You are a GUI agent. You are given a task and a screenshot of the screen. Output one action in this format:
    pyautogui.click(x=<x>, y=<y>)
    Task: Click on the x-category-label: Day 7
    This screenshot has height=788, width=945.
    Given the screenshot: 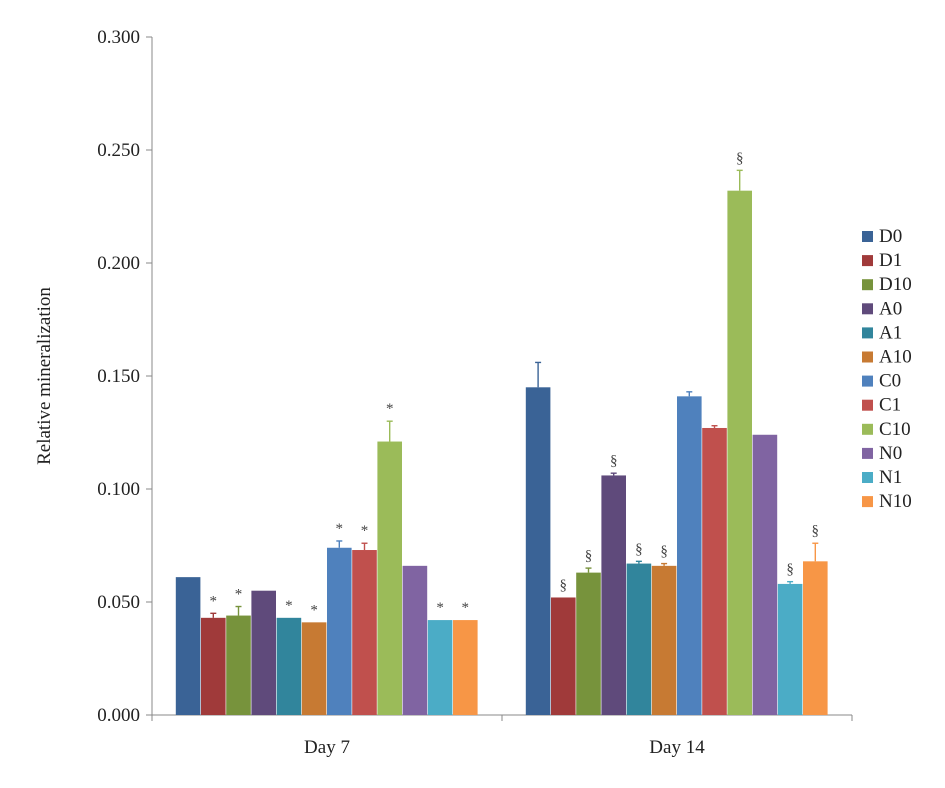 What is the action you would take?
    pyautogui.click(x=327, y=747)
    